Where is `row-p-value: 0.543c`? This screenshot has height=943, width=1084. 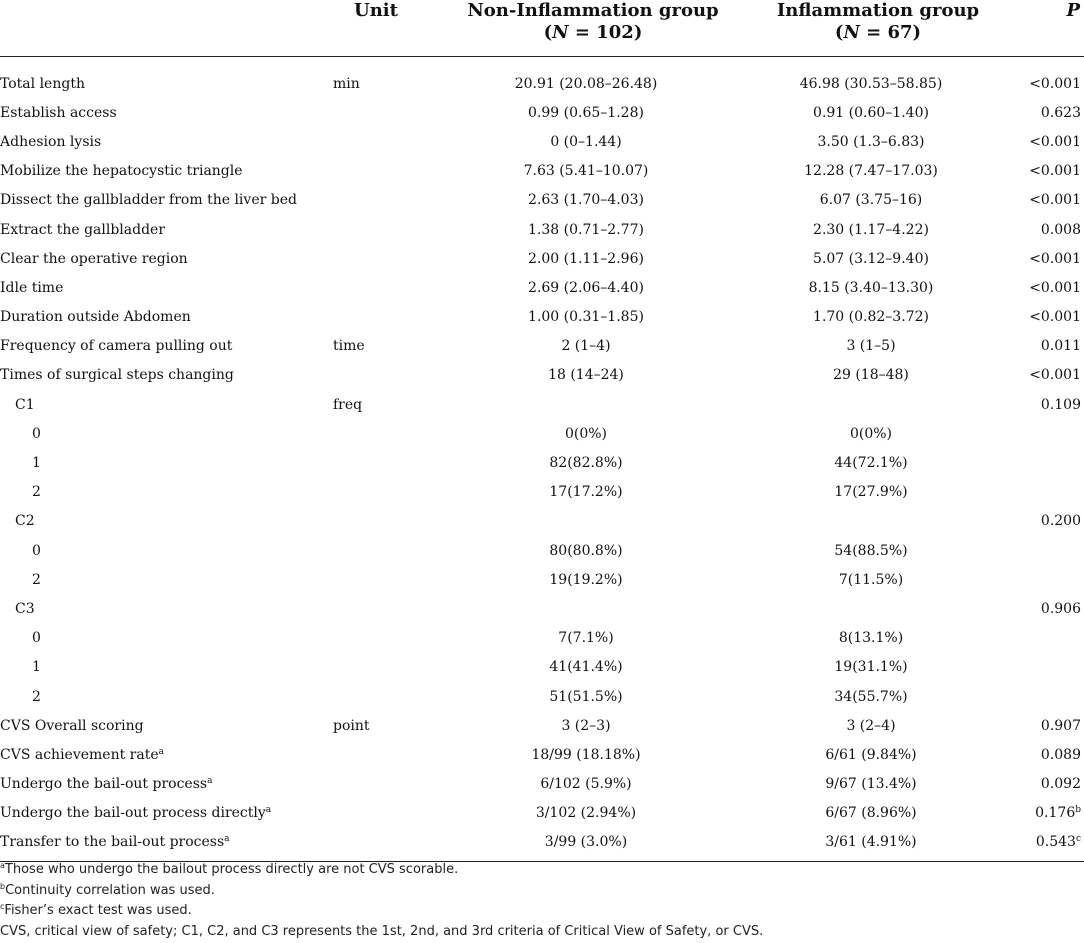 row-p-value: 0.543c is located at coordinates (1040, 845).